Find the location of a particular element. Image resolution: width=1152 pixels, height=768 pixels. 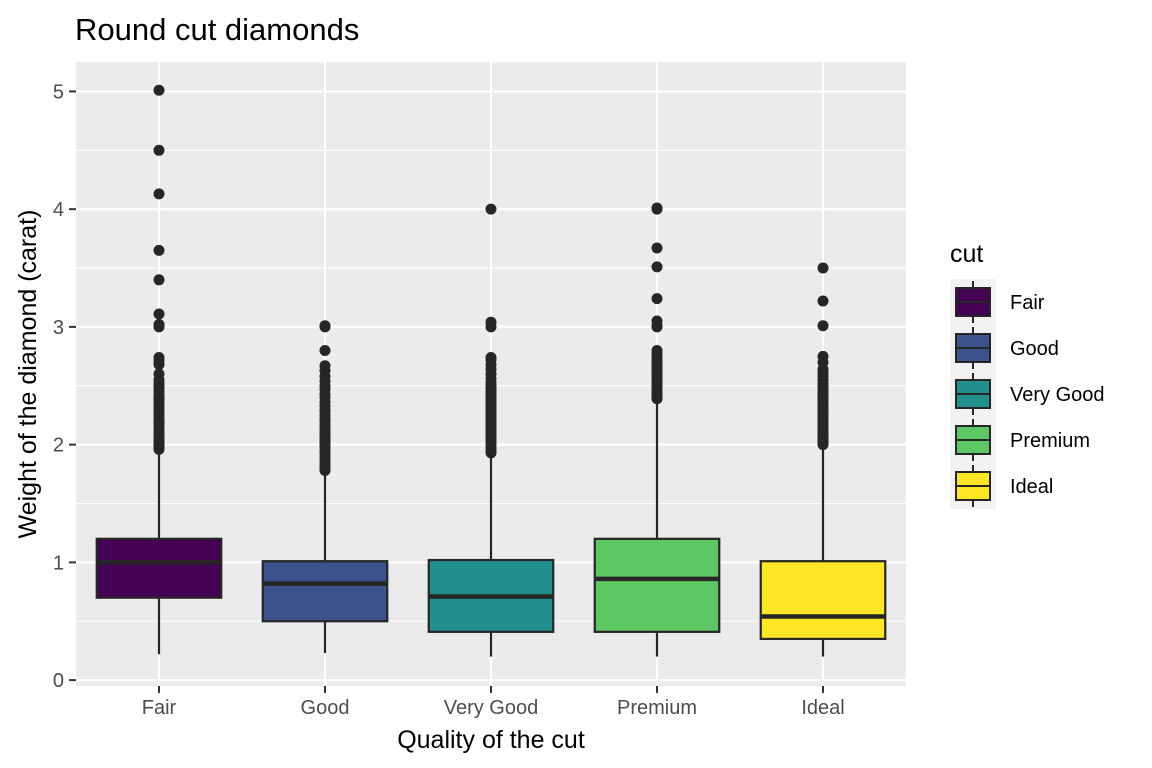

legend-label: Very Good is located at coordinates (1057, 395).